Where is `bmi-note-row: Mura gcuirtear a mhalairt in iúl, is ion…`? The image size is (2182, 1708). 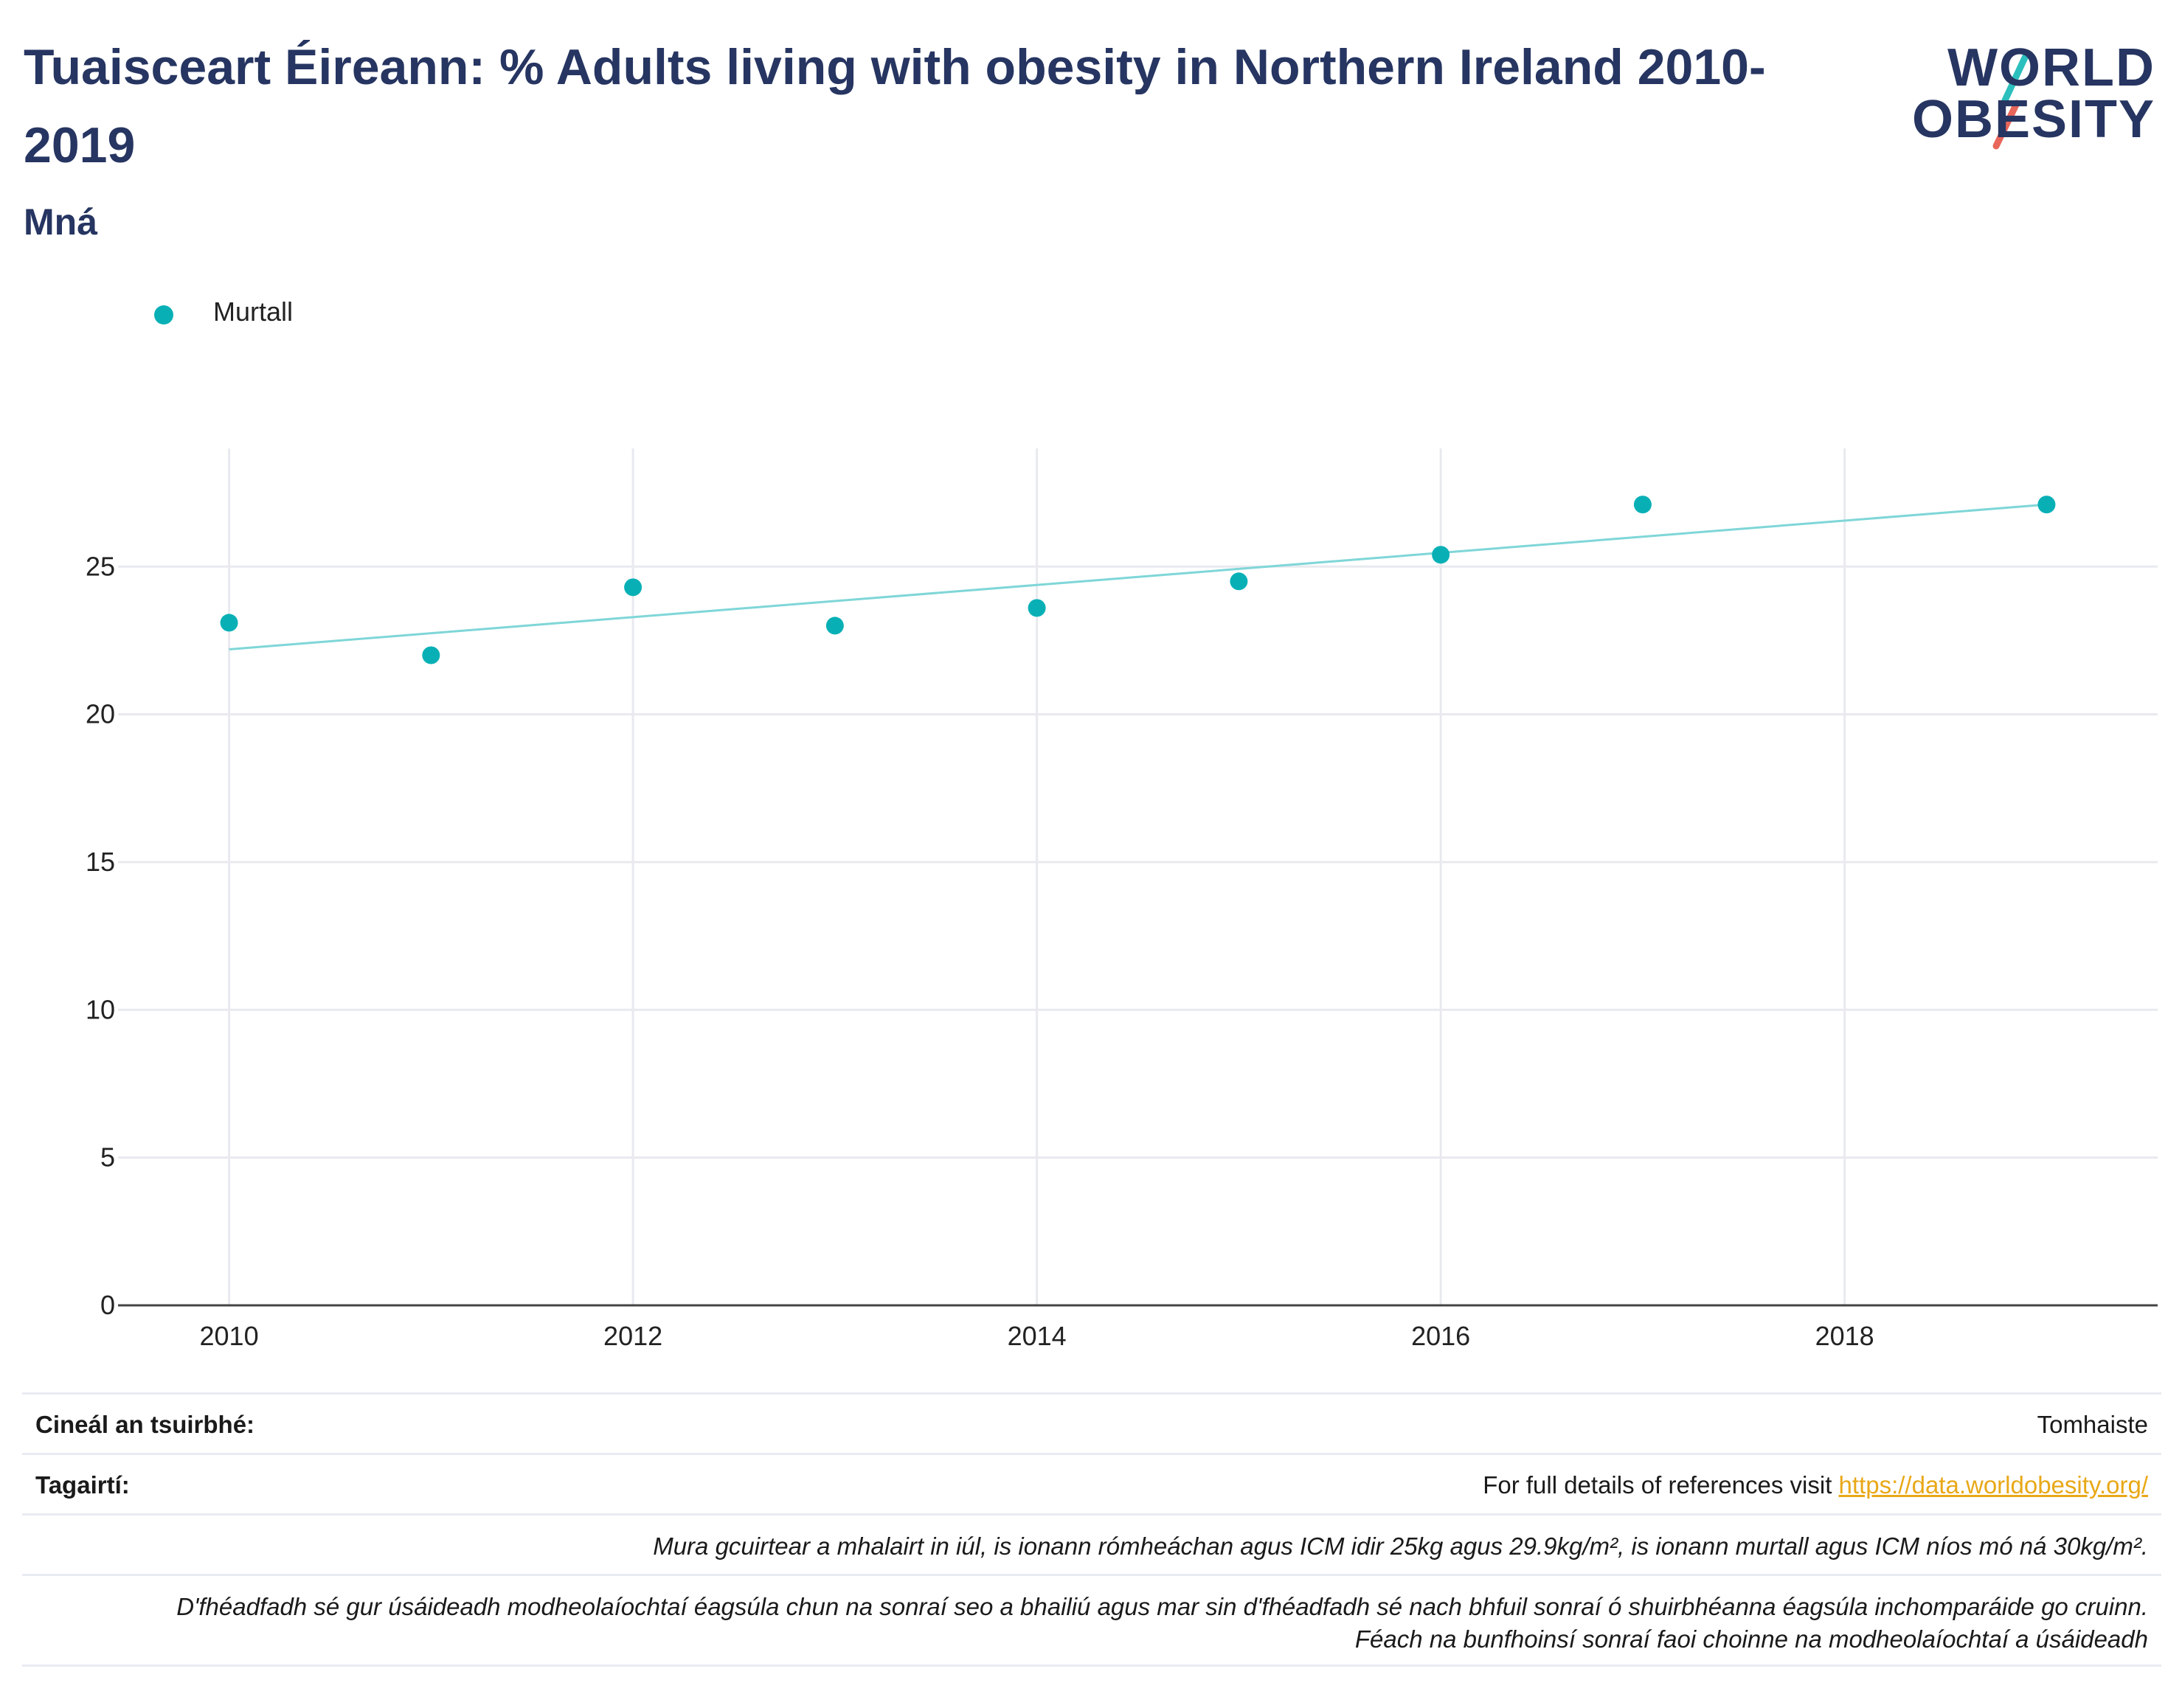
bmi-note-row: Mura gcuirtear a mhalairt in iúl, is ion… is located at coordinates (1091, 1543).